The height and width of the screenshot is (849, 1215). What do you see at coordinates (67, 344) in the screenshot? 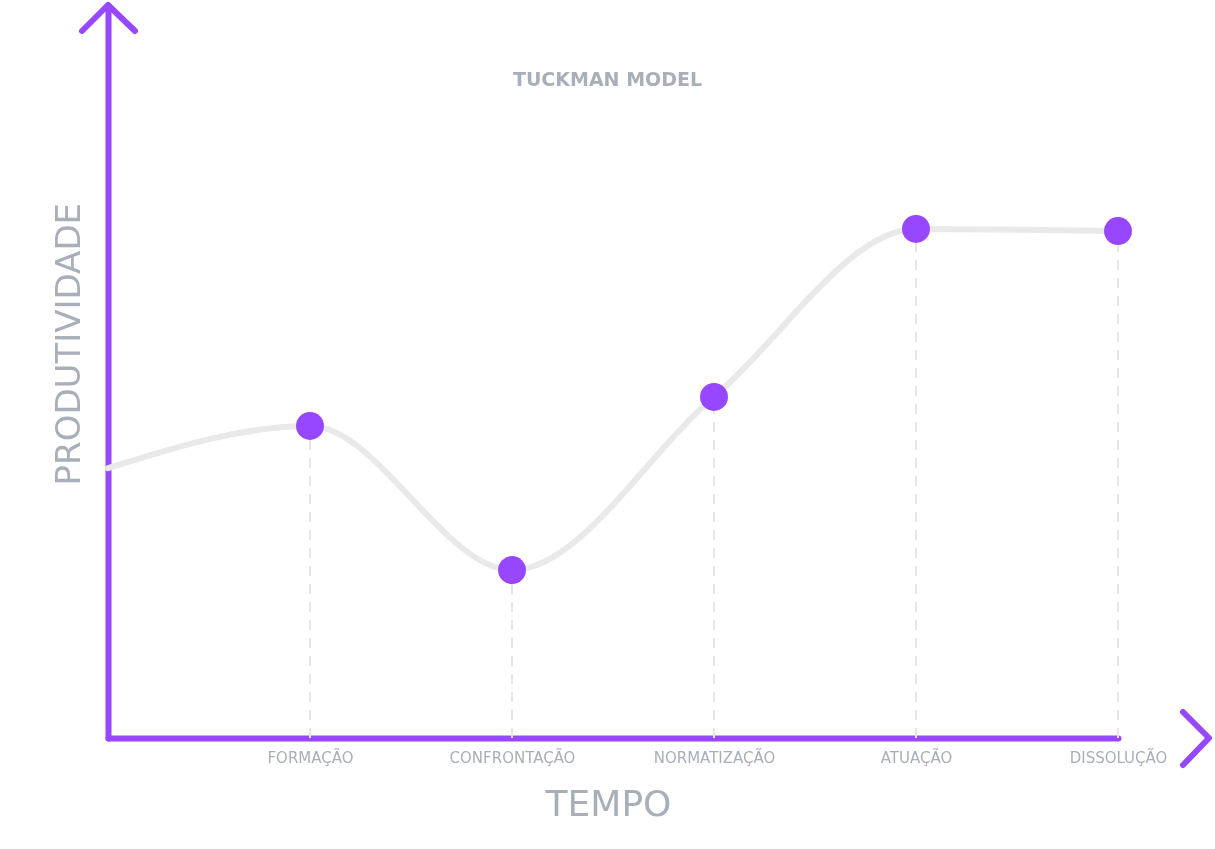
I see `y-axis-title: PRODUTIVIDADE` at bounding box center [67, 344].